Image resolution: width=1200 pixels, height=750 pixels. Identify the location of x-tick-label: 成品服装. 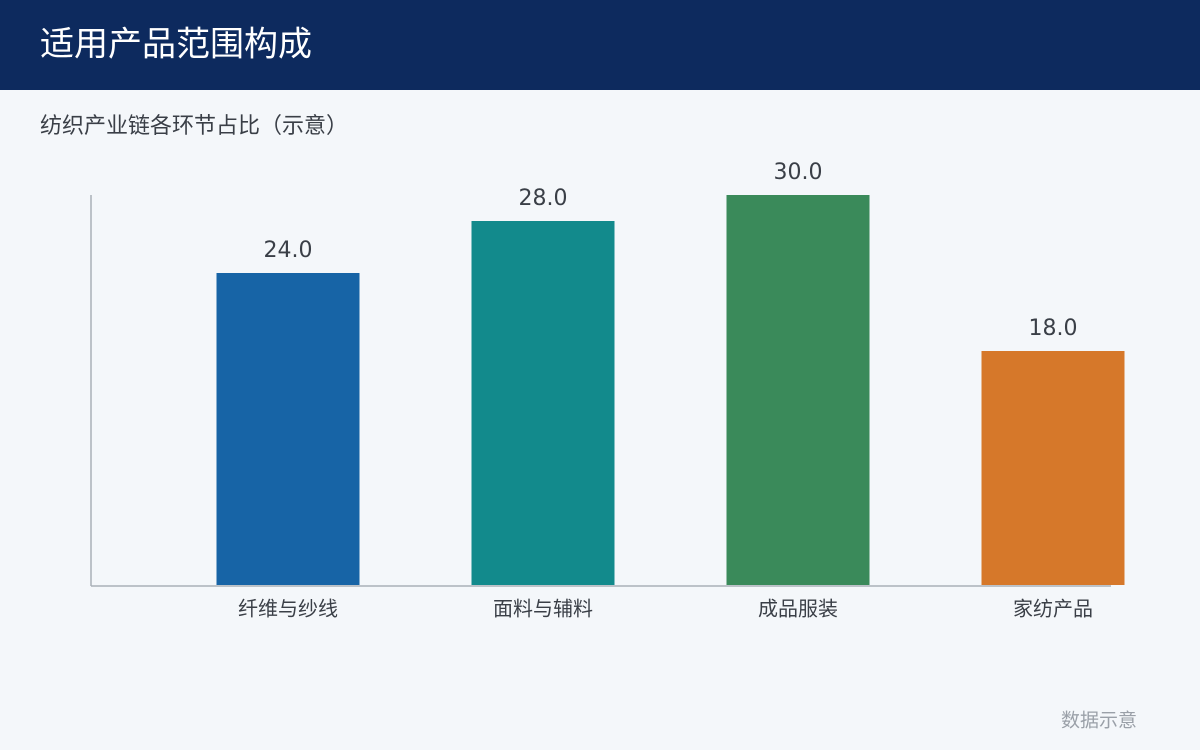
(798, 609).